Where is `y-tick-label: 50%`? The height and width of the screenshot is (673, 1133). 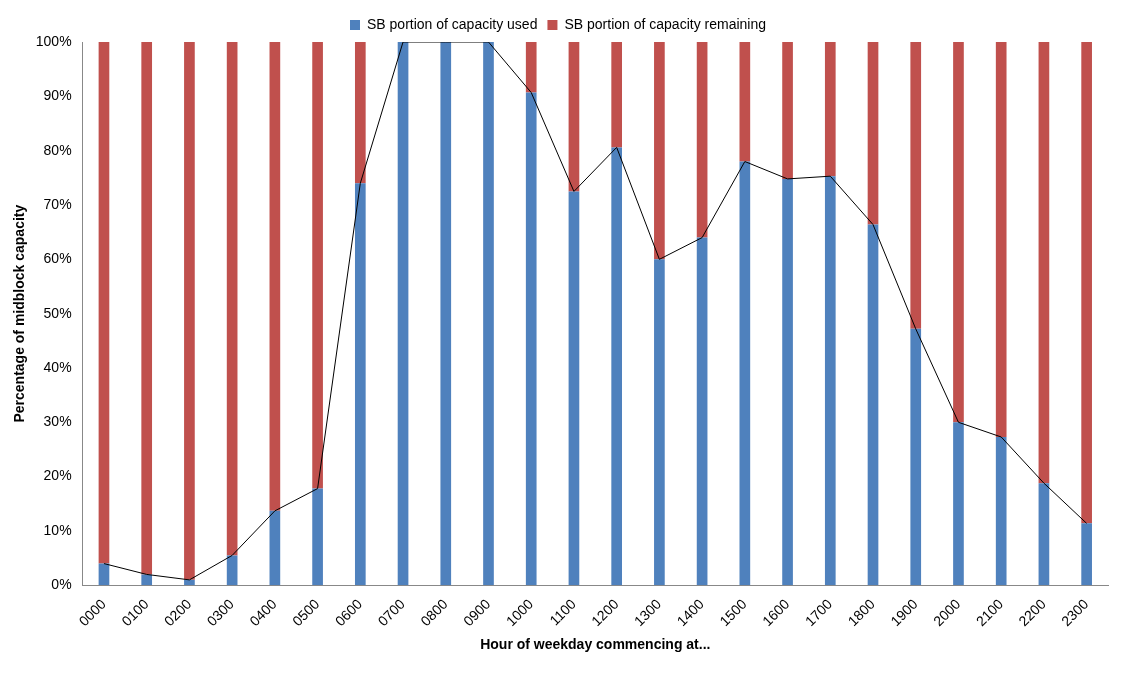
y-tick-label: 50% is located at coordinates (57, 312).